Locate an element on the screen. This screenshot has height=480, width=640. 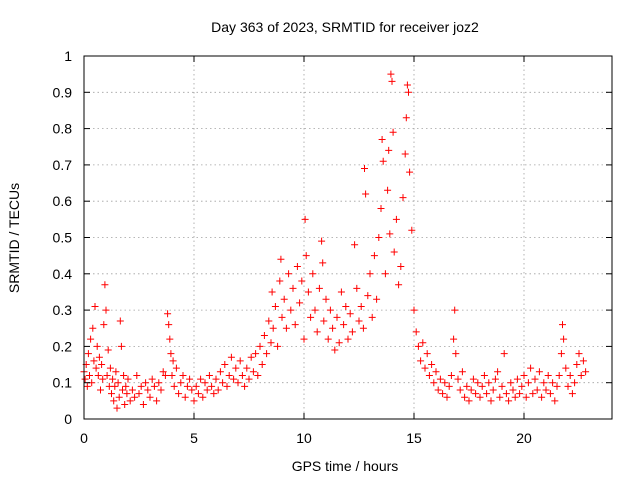
y-tick-label: 0.8 is located at coordinates (63, 129).